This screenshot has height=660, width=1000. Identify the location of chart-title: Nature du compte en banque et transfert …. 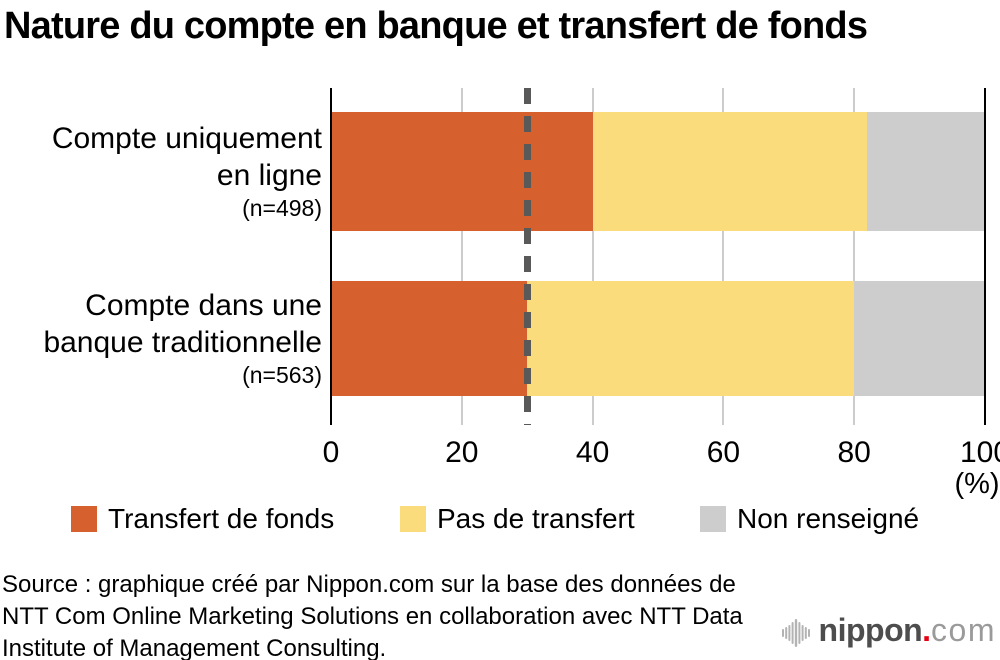
(436, 26).